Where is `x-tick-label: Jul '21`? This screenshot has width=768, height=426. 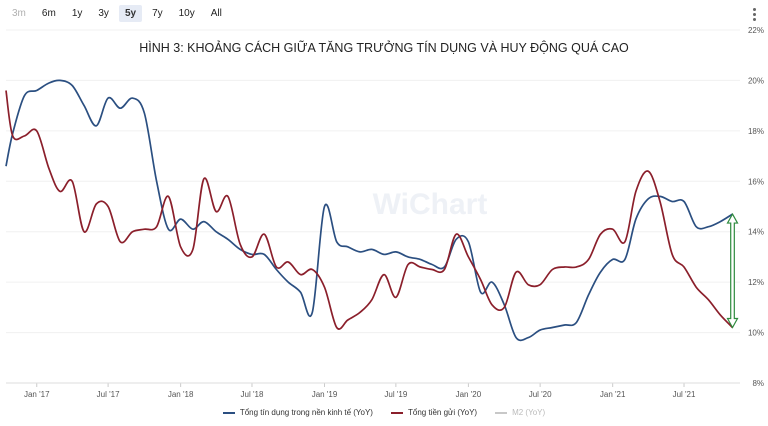 x-tick-label: Jul '21 is located at coordinates (684, 394).